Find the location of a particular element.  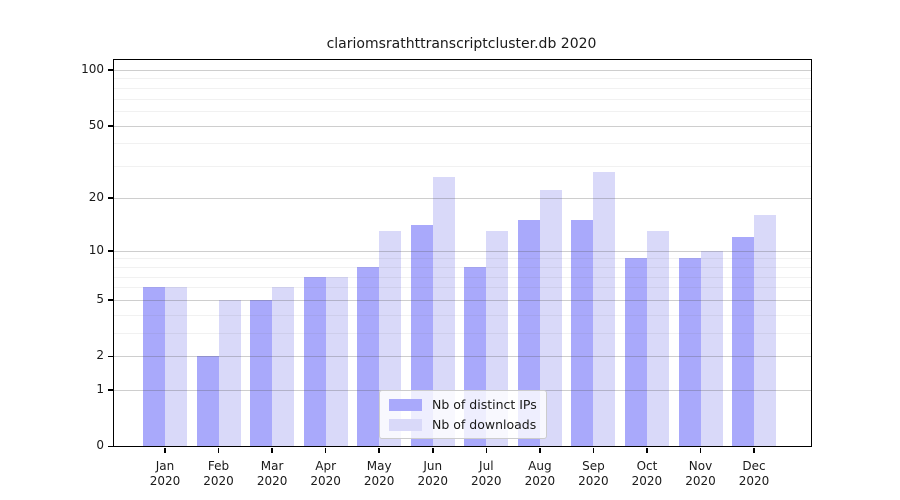

y-tick-label-1: 1 is located at coordinates (100, 388).